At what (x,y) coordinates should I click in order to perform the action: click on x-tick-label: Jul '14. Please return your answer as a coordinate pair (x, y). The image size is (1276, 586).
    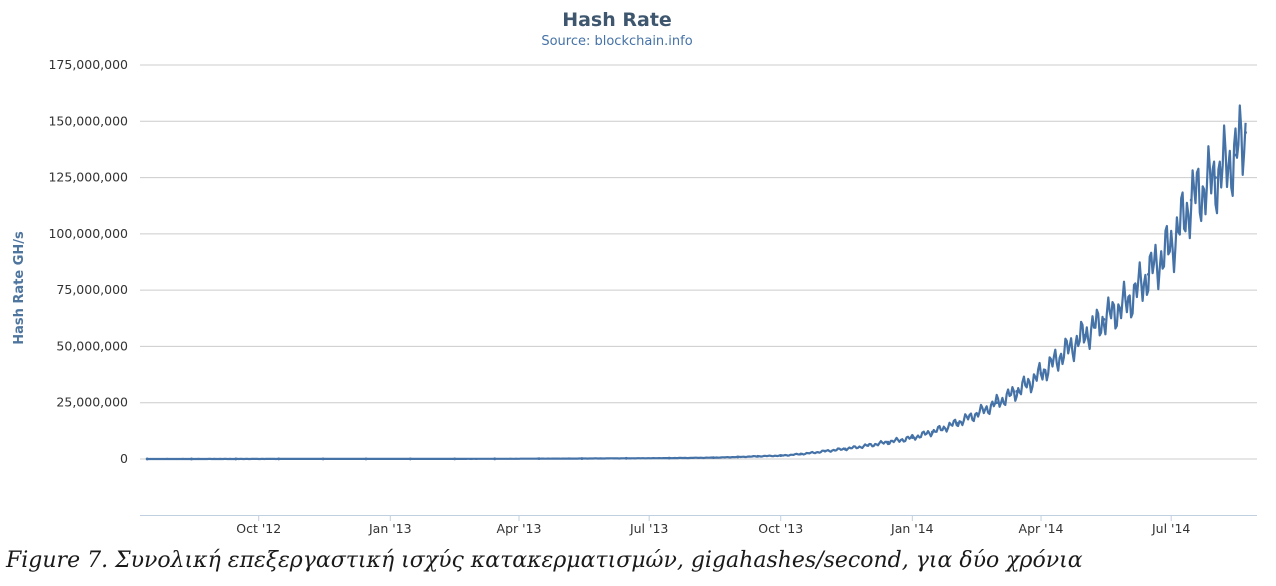
    Looking at the image, I should click on (1170, 528).